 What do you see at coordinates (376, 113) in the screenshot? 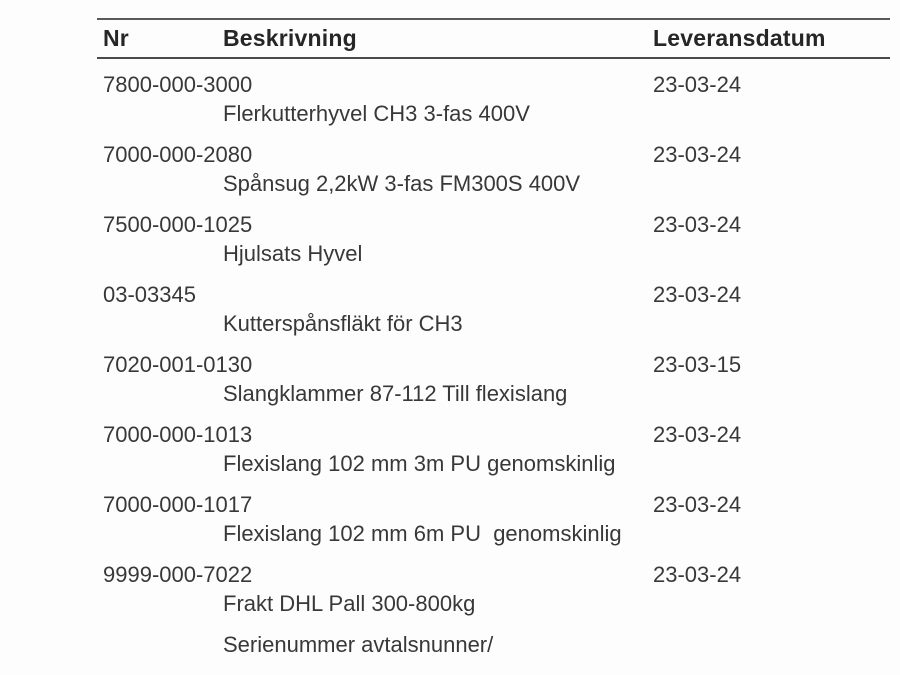
I see `part-description: Flerkutterhyvel CH3 3-fas 400V` at bounding box center [376, 113].